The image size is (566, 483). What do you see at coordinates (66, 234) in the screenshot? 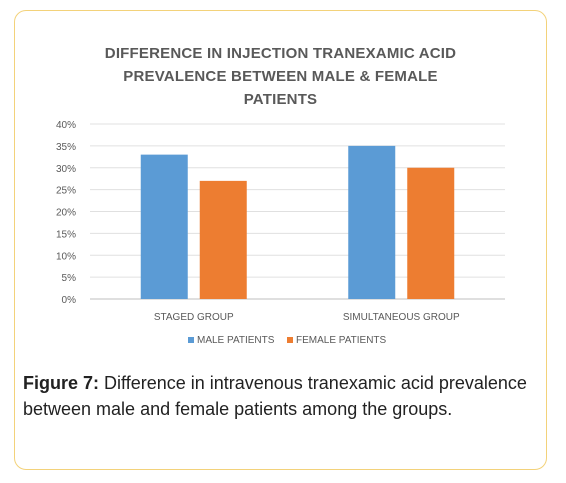
I see `y-tick-label: 15%` at bounding box center [66, 234].